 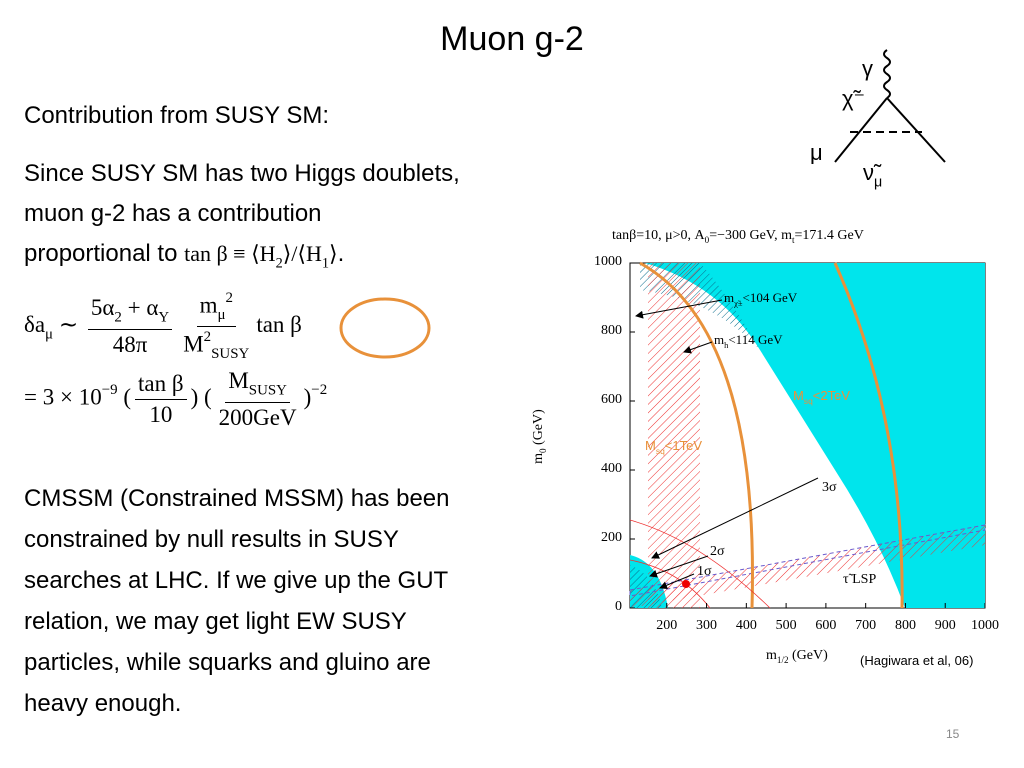 What do you see at coordinates (829, 487) in the screenshot?
I see `annotation: 3σ` at bounding box center [829, 487].